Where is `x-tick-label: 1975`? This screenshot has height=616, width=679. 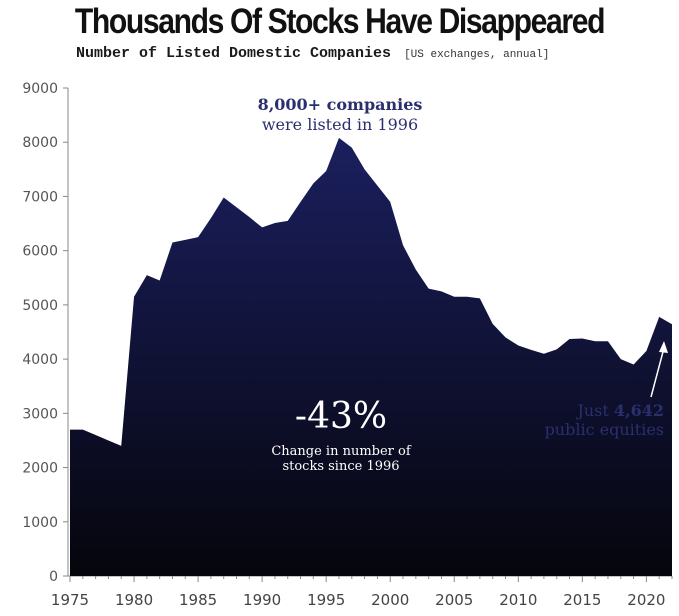
x-tick-label: 1975 is located at coordinates (70, 600).